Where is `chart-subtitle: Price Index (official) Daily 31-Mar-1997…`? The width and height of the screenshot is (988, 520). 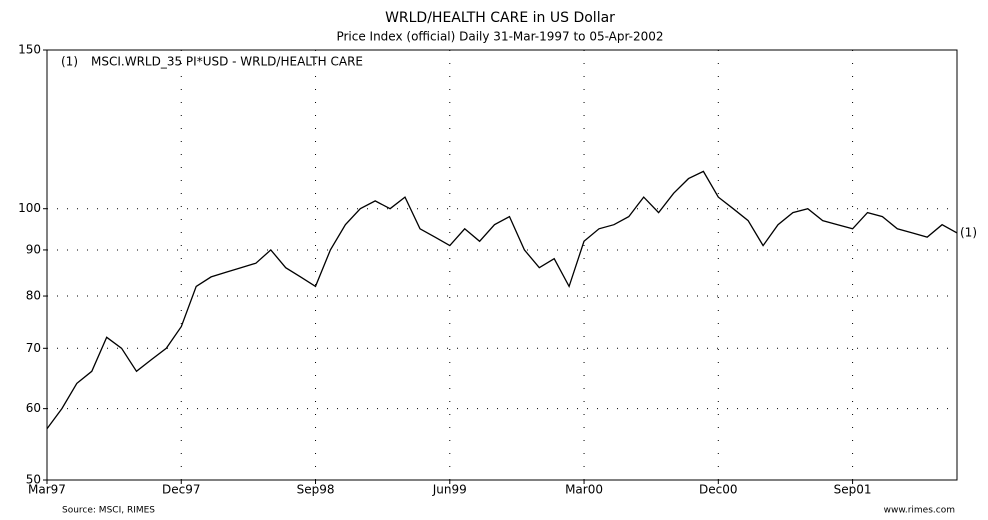 chart-subtitle: Price Index (official) Daily 31-Mar-1997… is located at coordinates (499, 37).